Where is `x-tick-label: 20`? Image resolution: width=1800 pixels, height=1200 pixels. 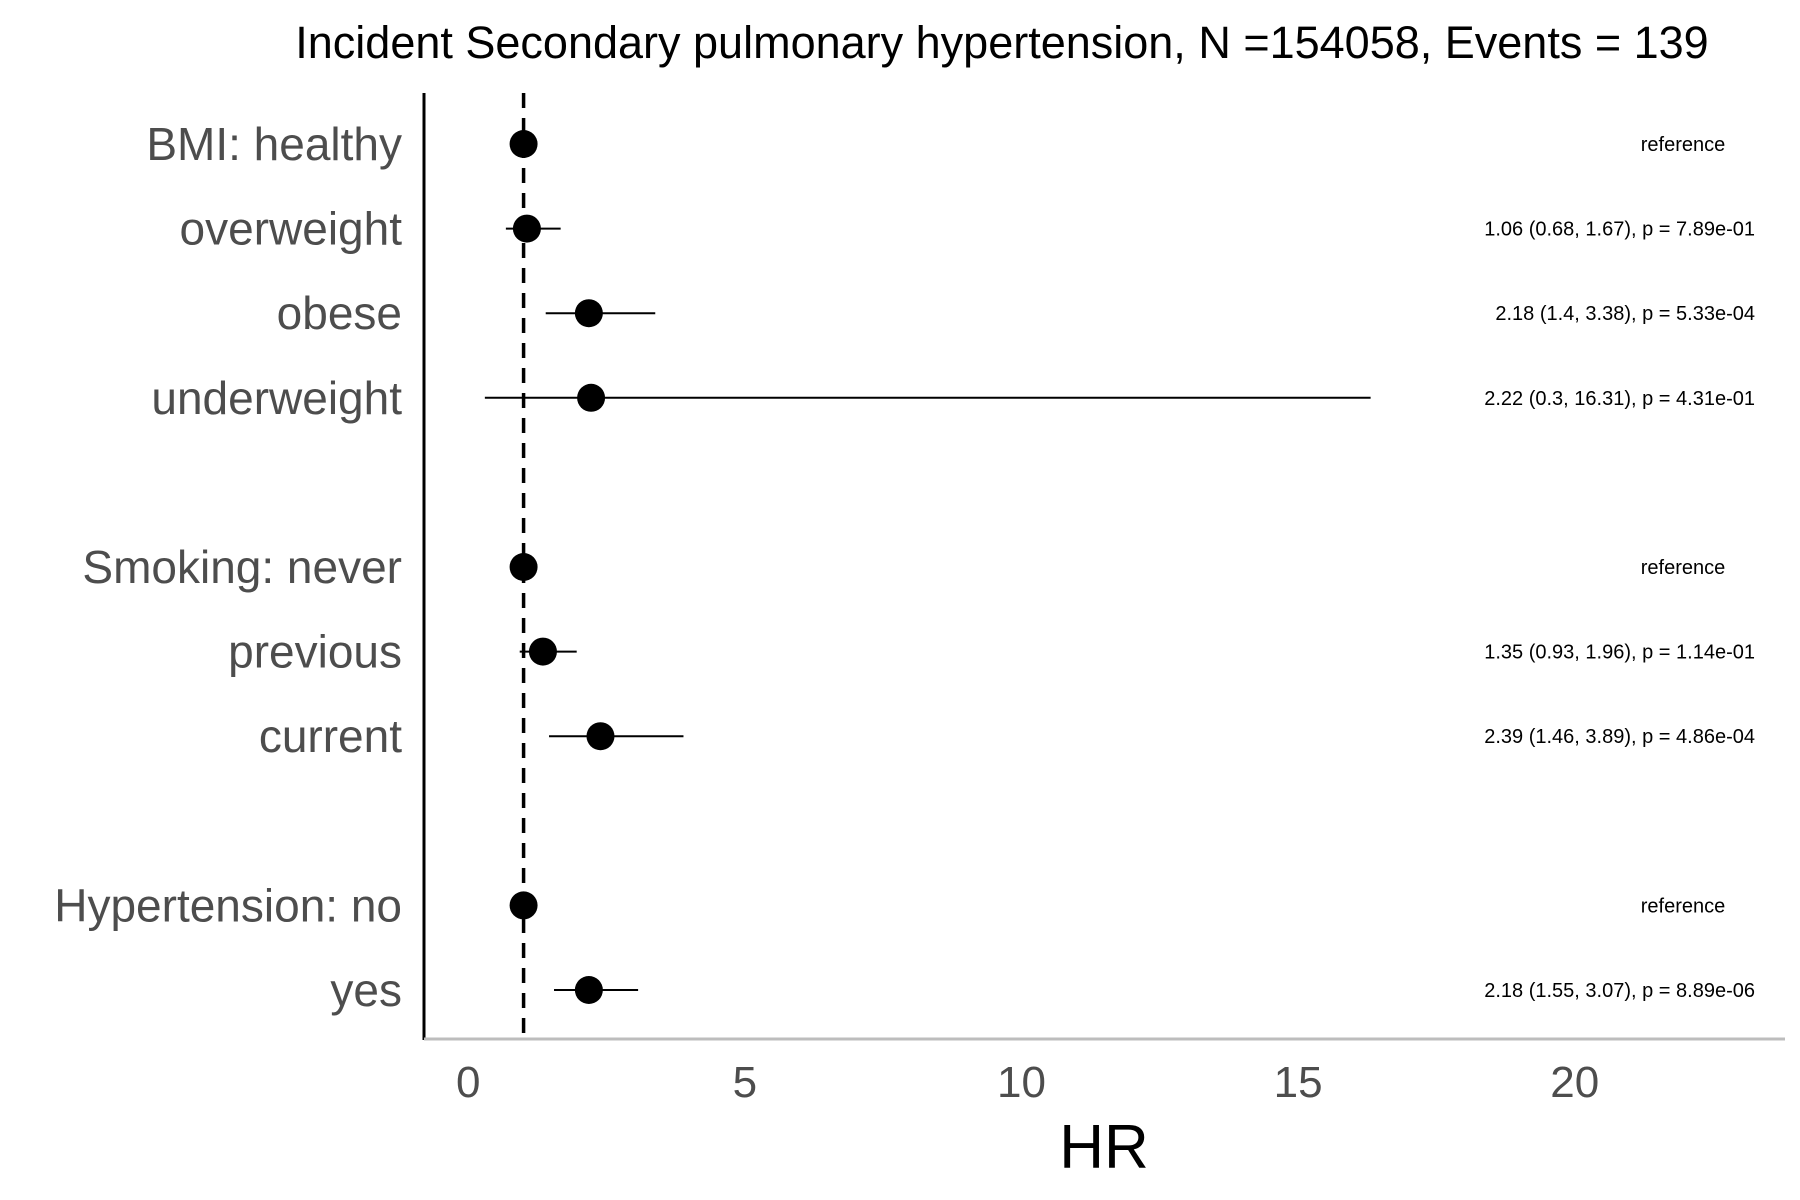 x-tick-label: 20 is located at coordinates (1574, 1082).